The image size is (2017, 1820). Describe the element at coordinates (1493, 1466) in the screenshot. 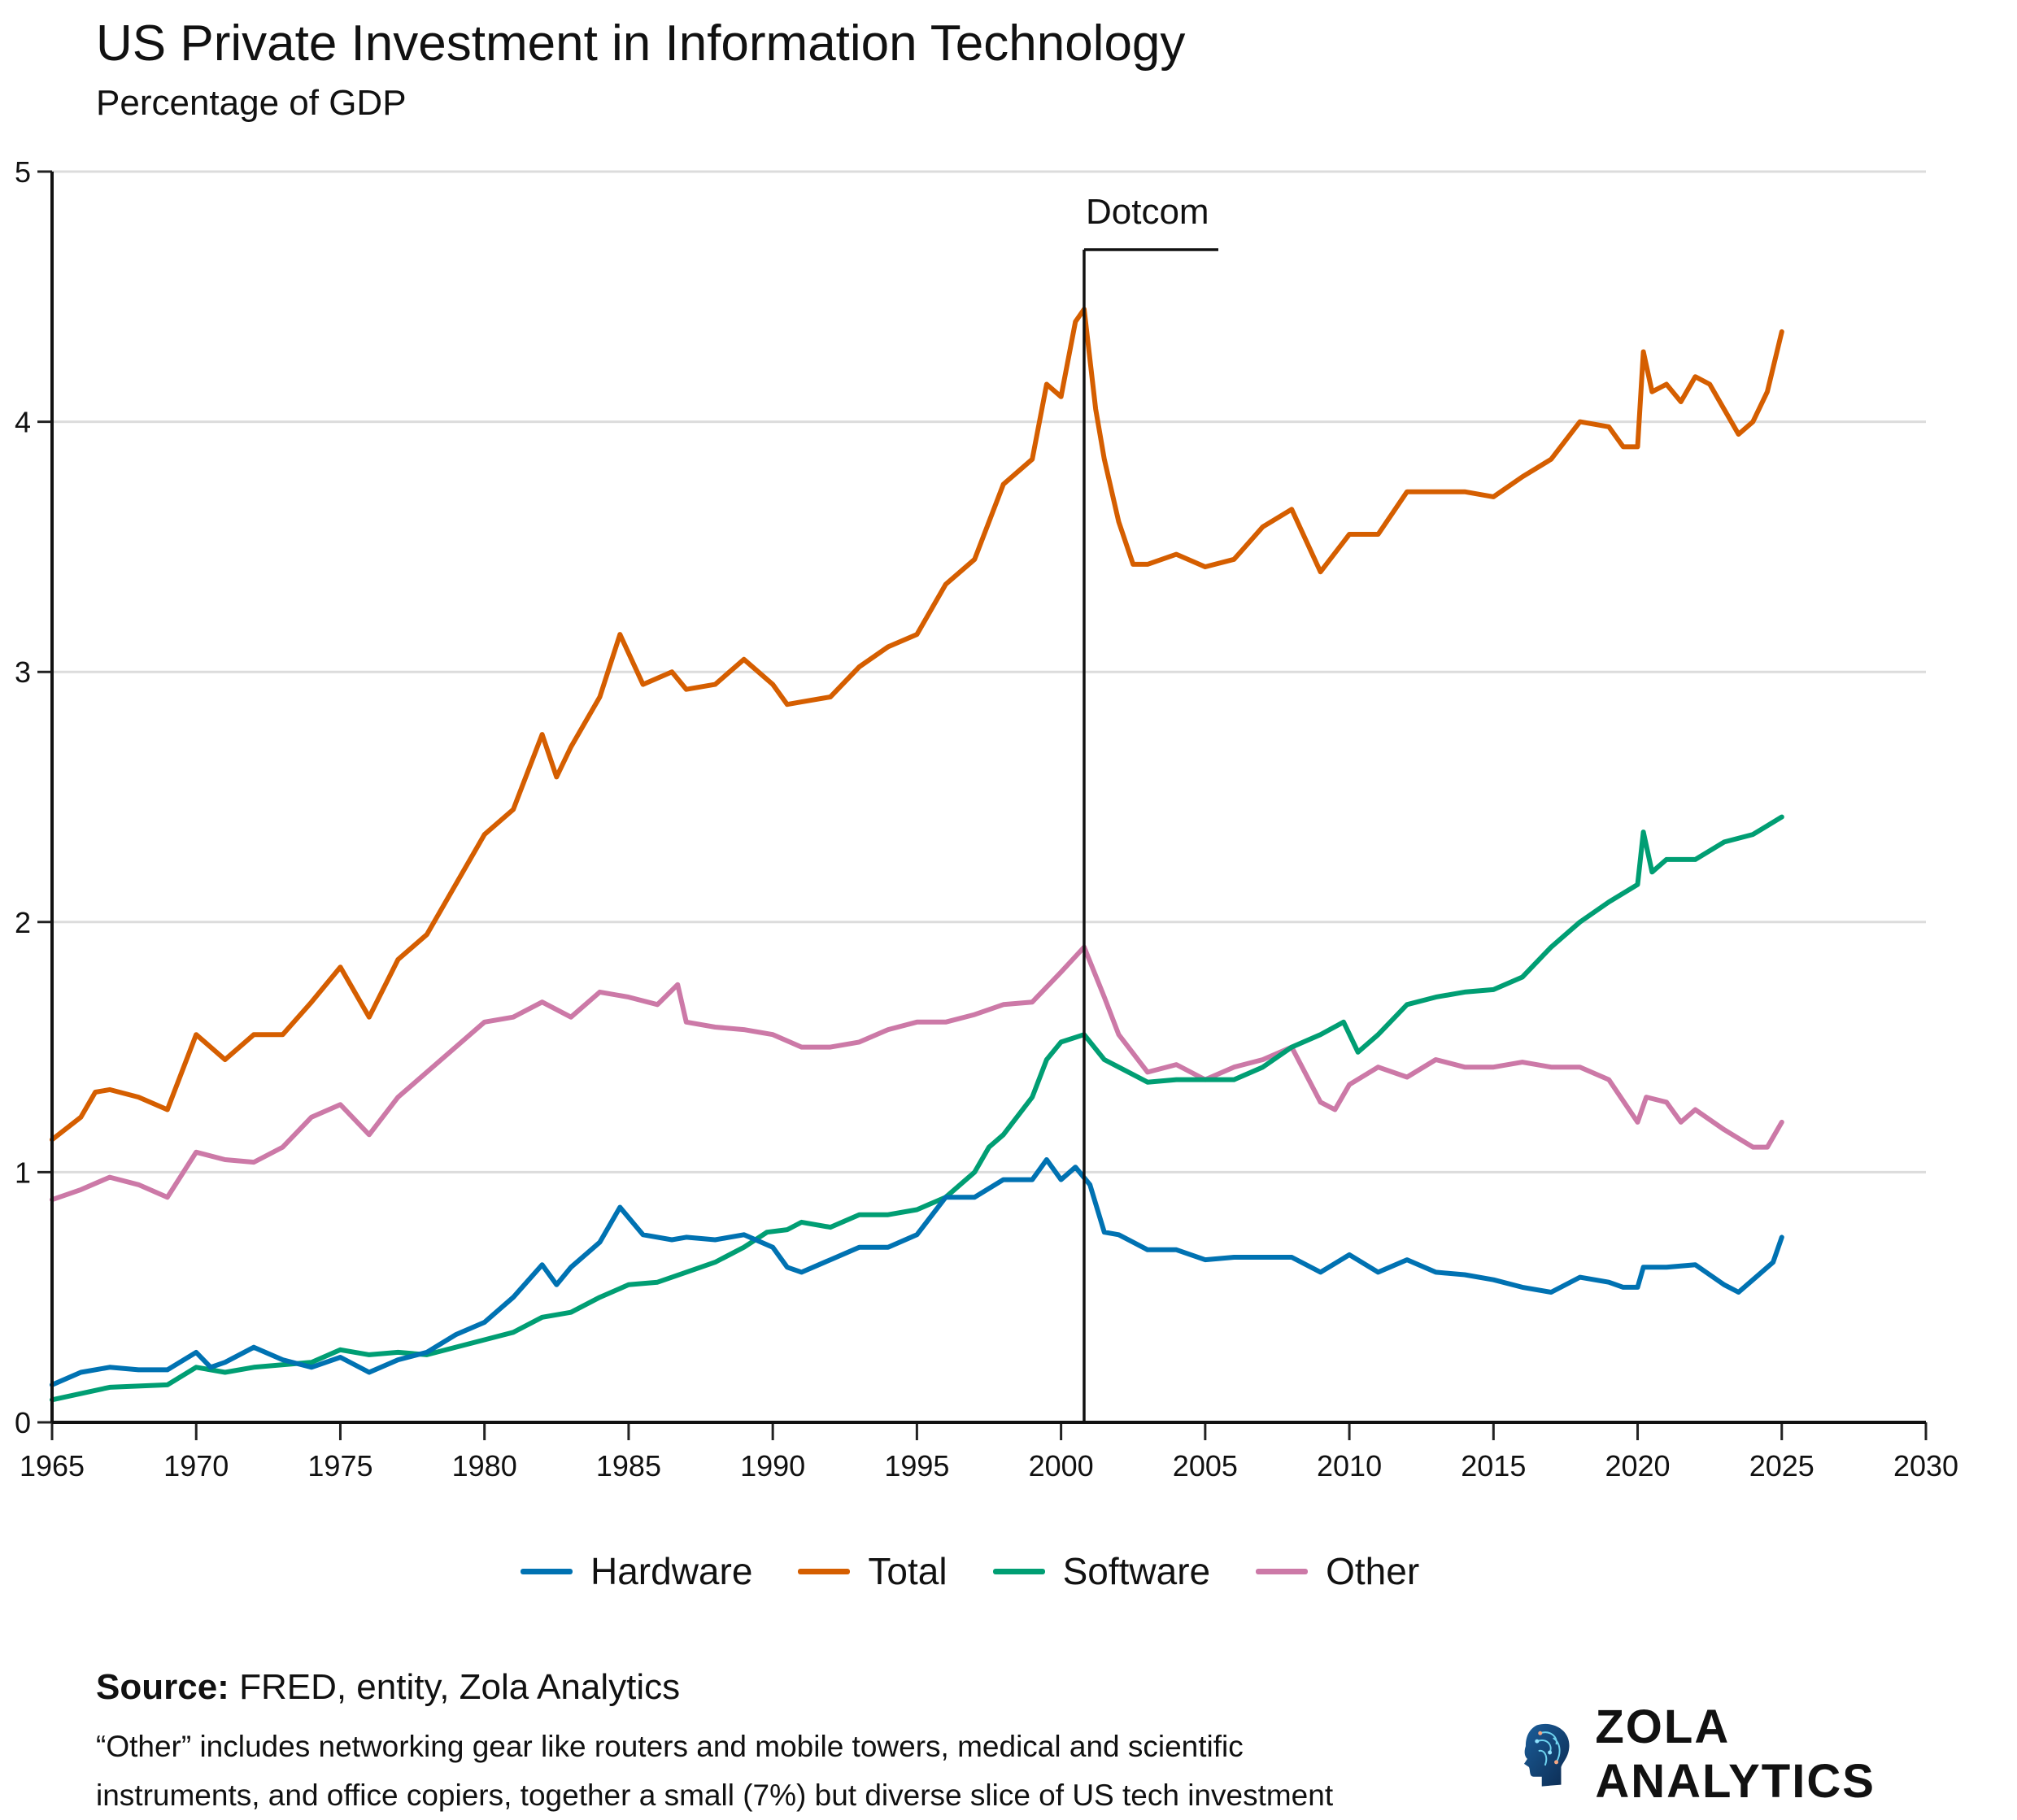

I see `x-tick-label: 2015` at that location.